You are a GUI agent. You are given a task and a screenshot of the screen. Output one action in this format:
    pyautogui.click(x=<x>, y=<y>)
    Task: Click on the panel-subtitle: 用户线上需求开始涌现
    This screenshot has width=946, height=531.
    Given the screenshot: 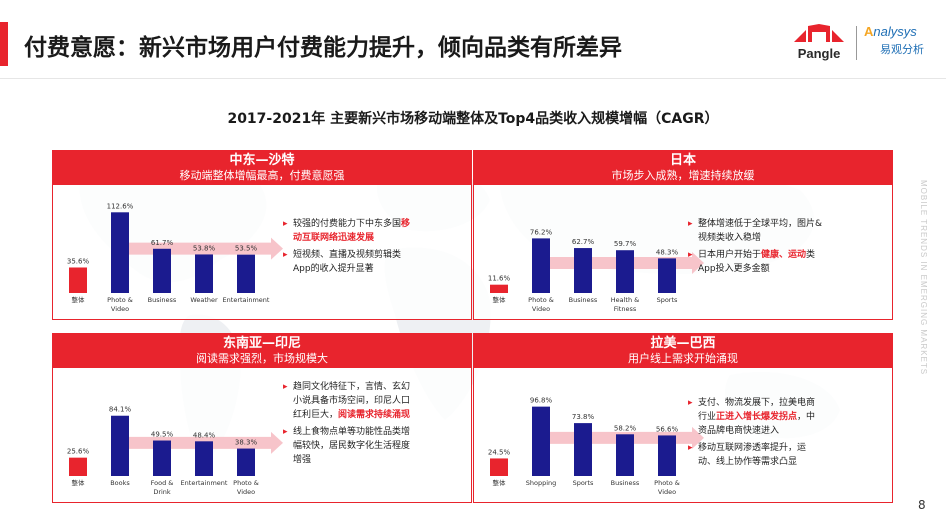 What is the action you would take?
    pyautogui.click(x=683, y=358)
    